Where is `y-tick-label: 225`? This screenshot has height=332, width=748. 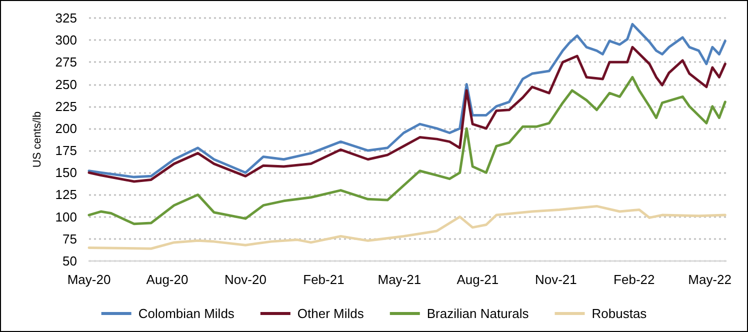
y-tick-label: 225 is located at coordinates (66, 106).